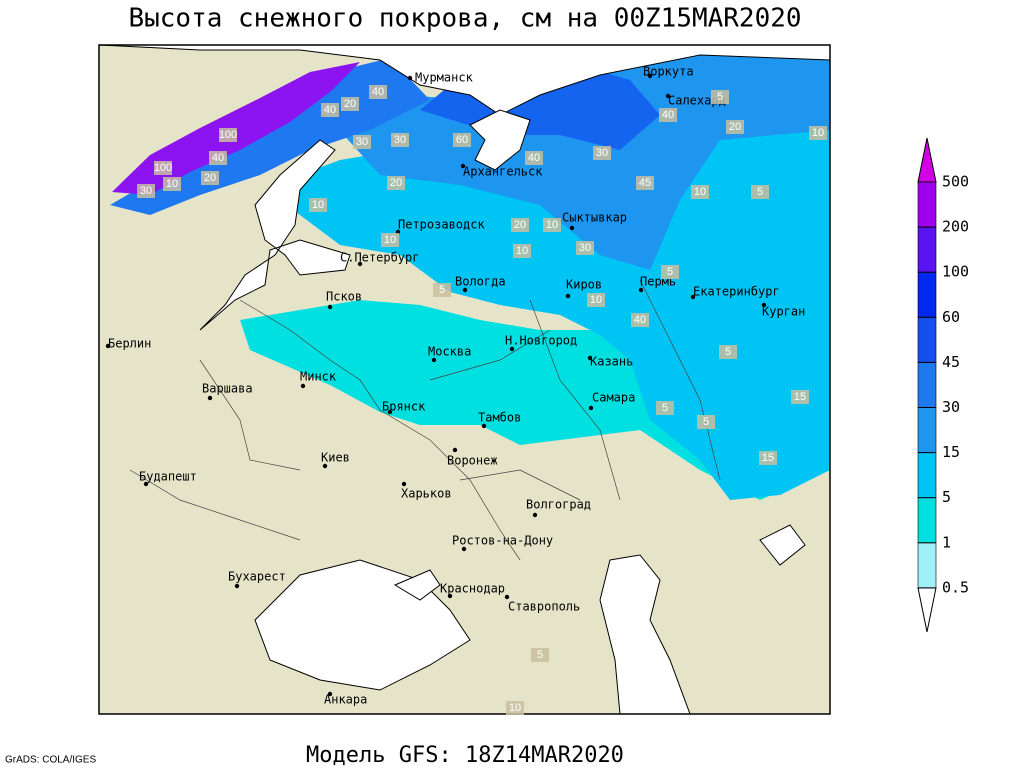  I want to click on city-label: Ставрополь, so click(544, 607).